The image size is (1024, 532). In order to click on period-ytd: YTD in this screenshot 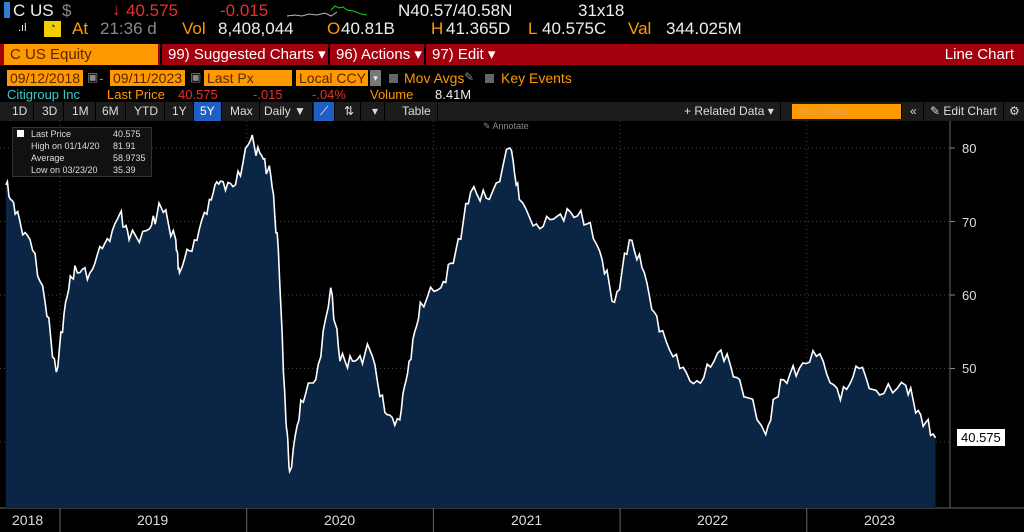, I will do `click(146, 111)`.